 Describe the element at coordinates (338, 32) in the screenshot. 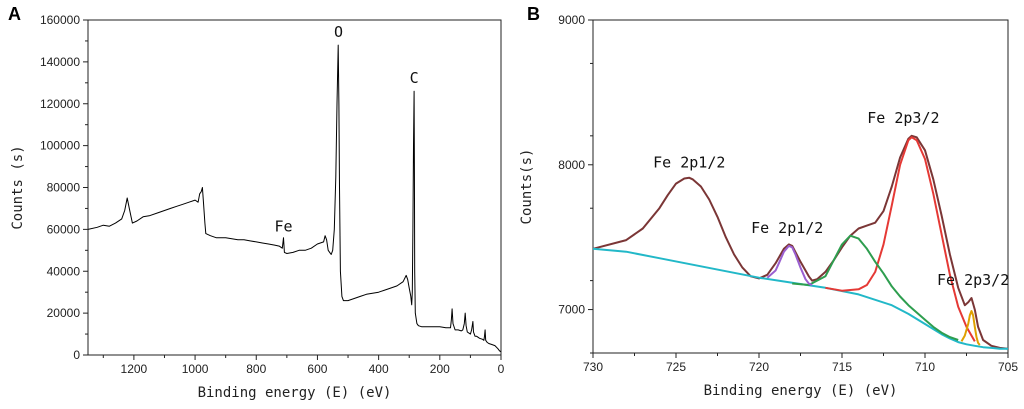

I see `peak-annotation: O` at that location.